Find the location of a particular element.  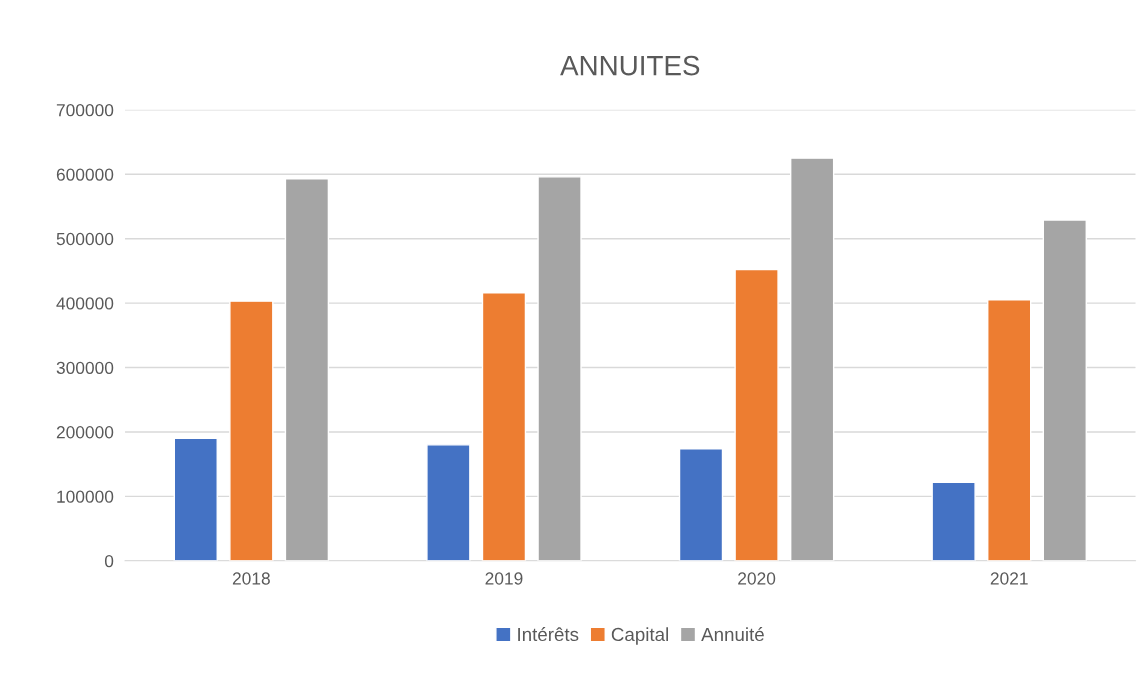

chart-title: ANNUITES is located at coordinates (630, 65).